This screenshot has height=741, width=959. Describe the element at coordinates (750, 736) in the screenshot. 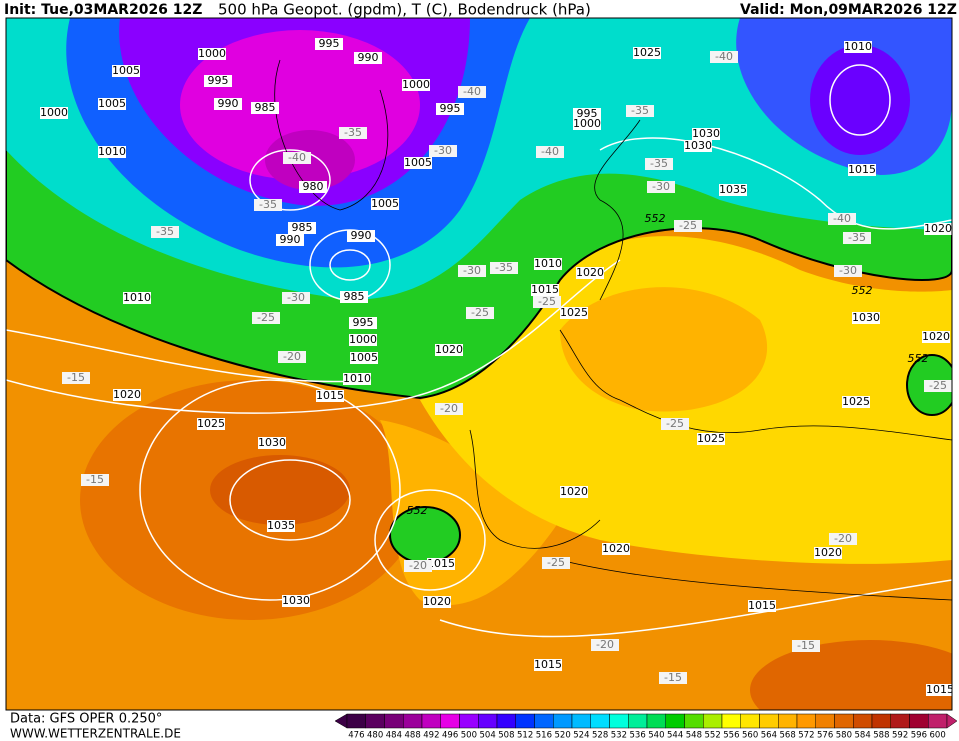

I see `colorbar-label: 560` at that location.